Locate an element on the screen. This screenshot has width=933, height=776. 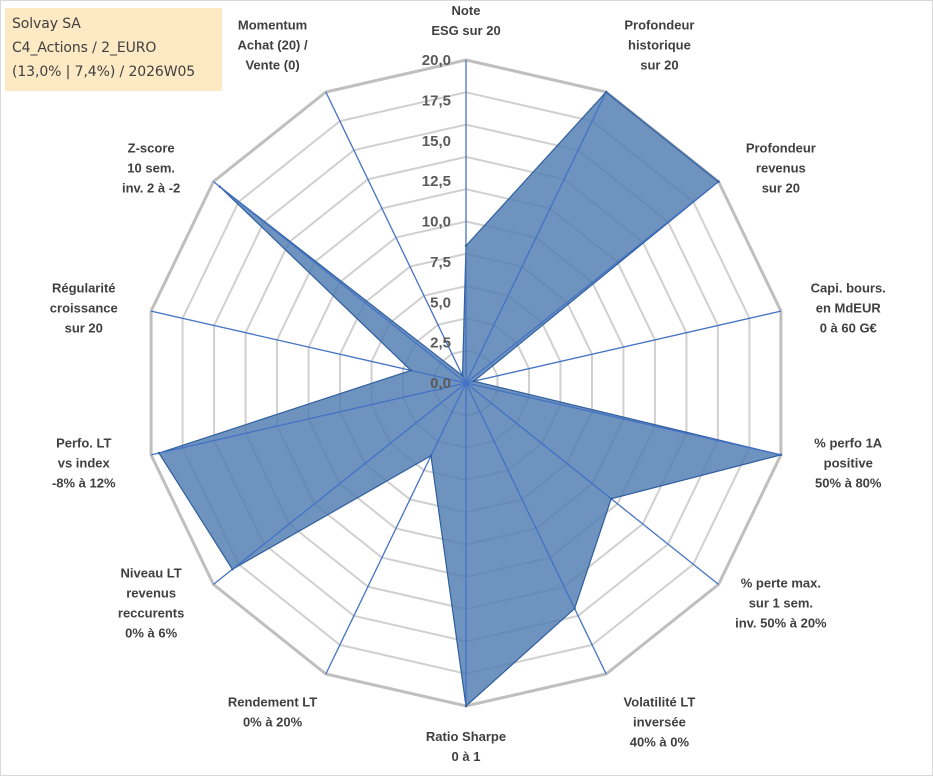
axis-label-line: inv. 2 à -2 is located at coordinates (151, 187).